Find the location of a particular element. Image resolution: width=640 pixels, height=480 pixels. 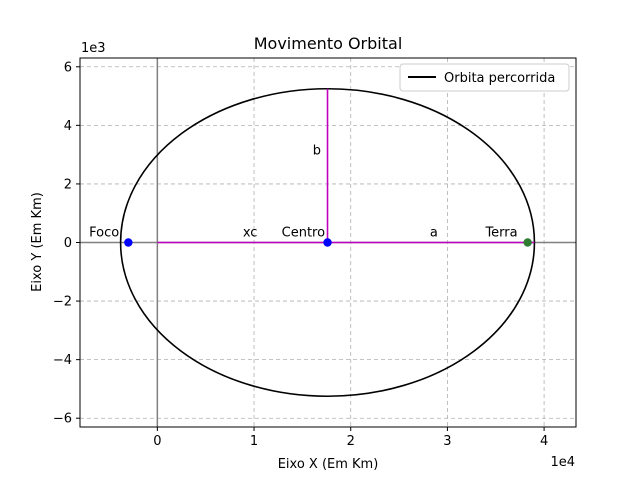

x-offset-label: 1e4 is located at coordinates (562, 462).